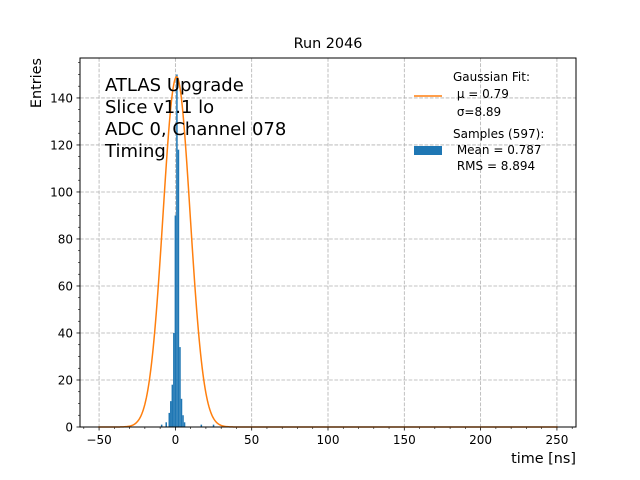 The width and height of the screenshot is (640, 480). What do you see at coordinates (65, 286) in the screenshot?
I see `y-tick-label: 60` at bounding box center [65, 286].